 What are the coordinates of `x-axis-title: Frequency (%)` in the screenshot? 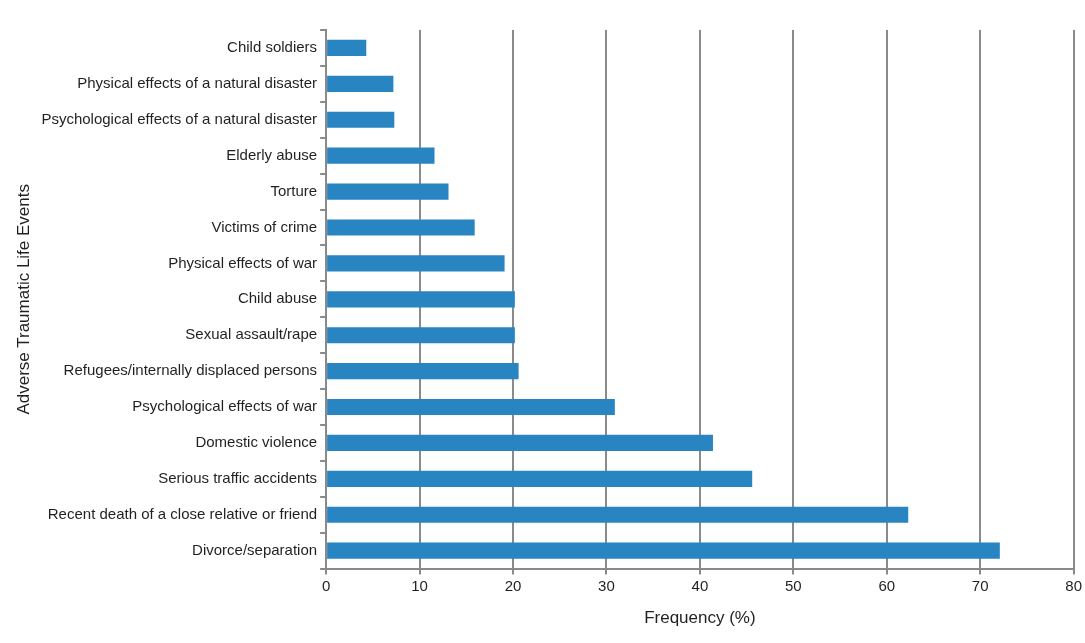 It's located at (700, 618).